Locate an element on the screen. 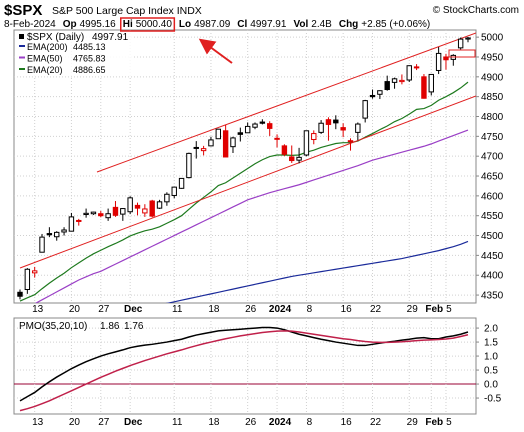  y-tick-label: 0.5 is located at coordinates (491, 371).